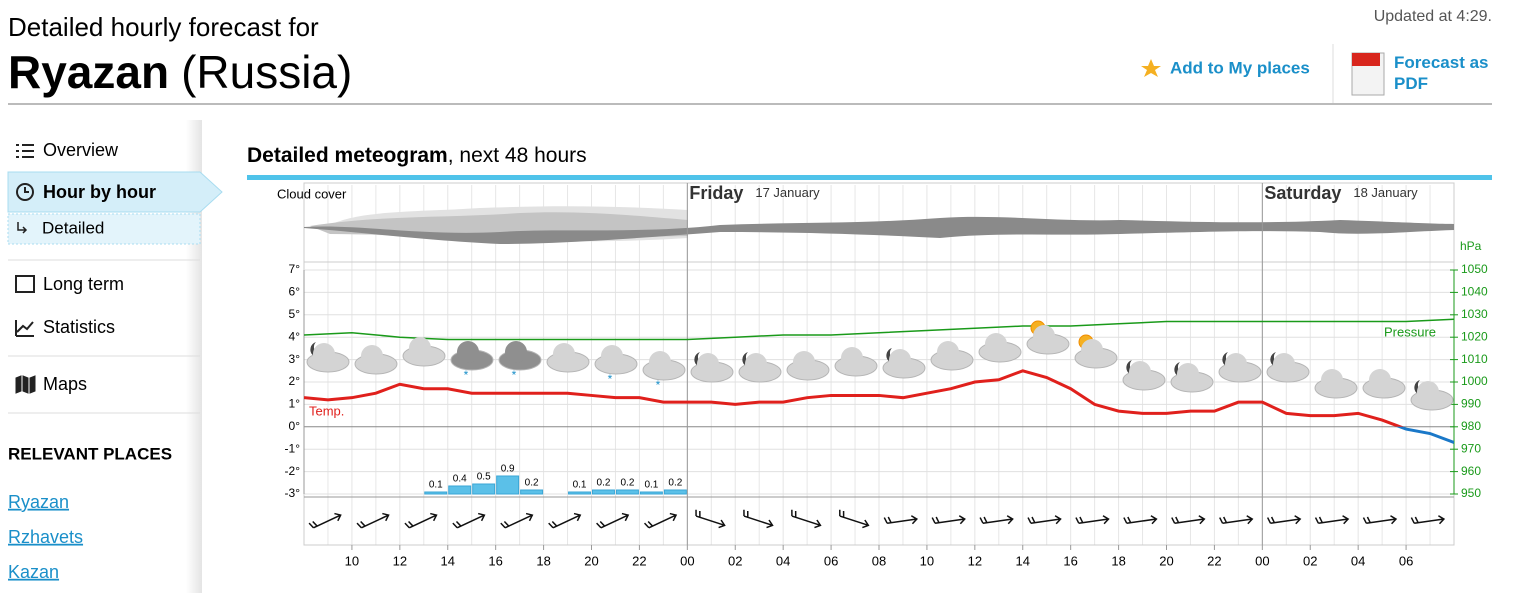 This screenshot has height=598, width=1513. I want to click on pdf-link-box: Forecast as PDF, so click(1441, 73).